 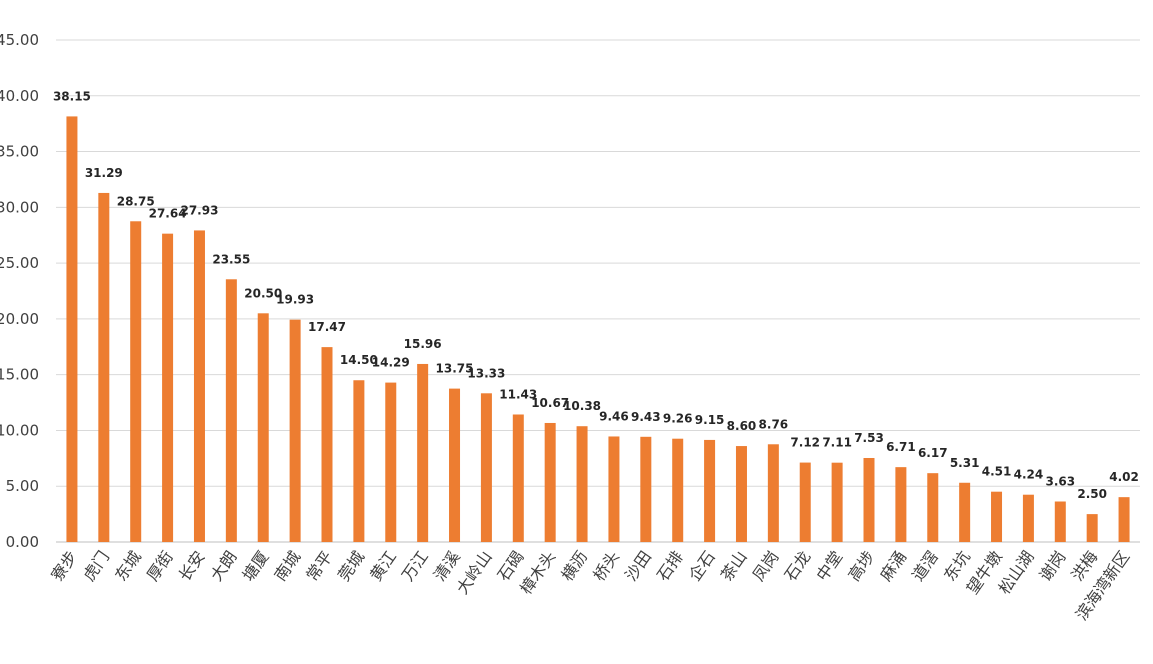 I want to click on data-label: 9.46, so click(x=614, y=416).